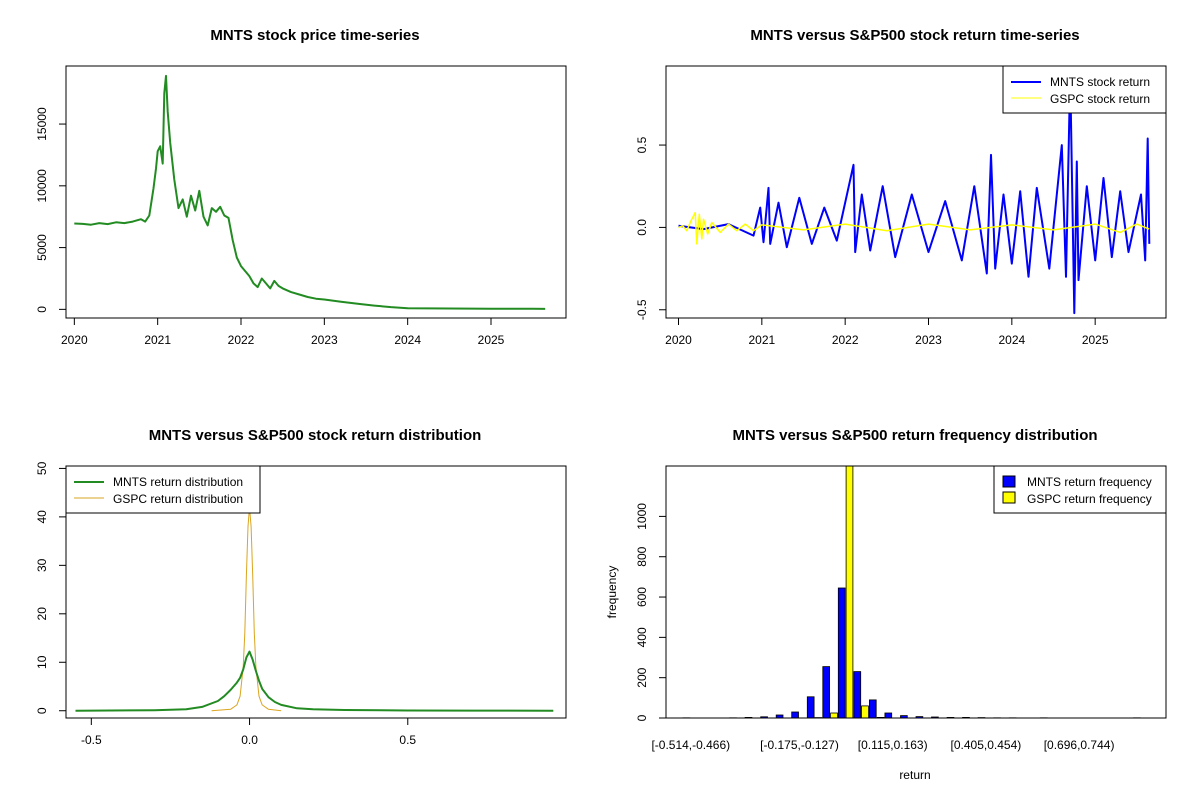 The width and height of the screenshot is (1200, 800). I want to click on y-tick-label: 10000, so click(42, 186).